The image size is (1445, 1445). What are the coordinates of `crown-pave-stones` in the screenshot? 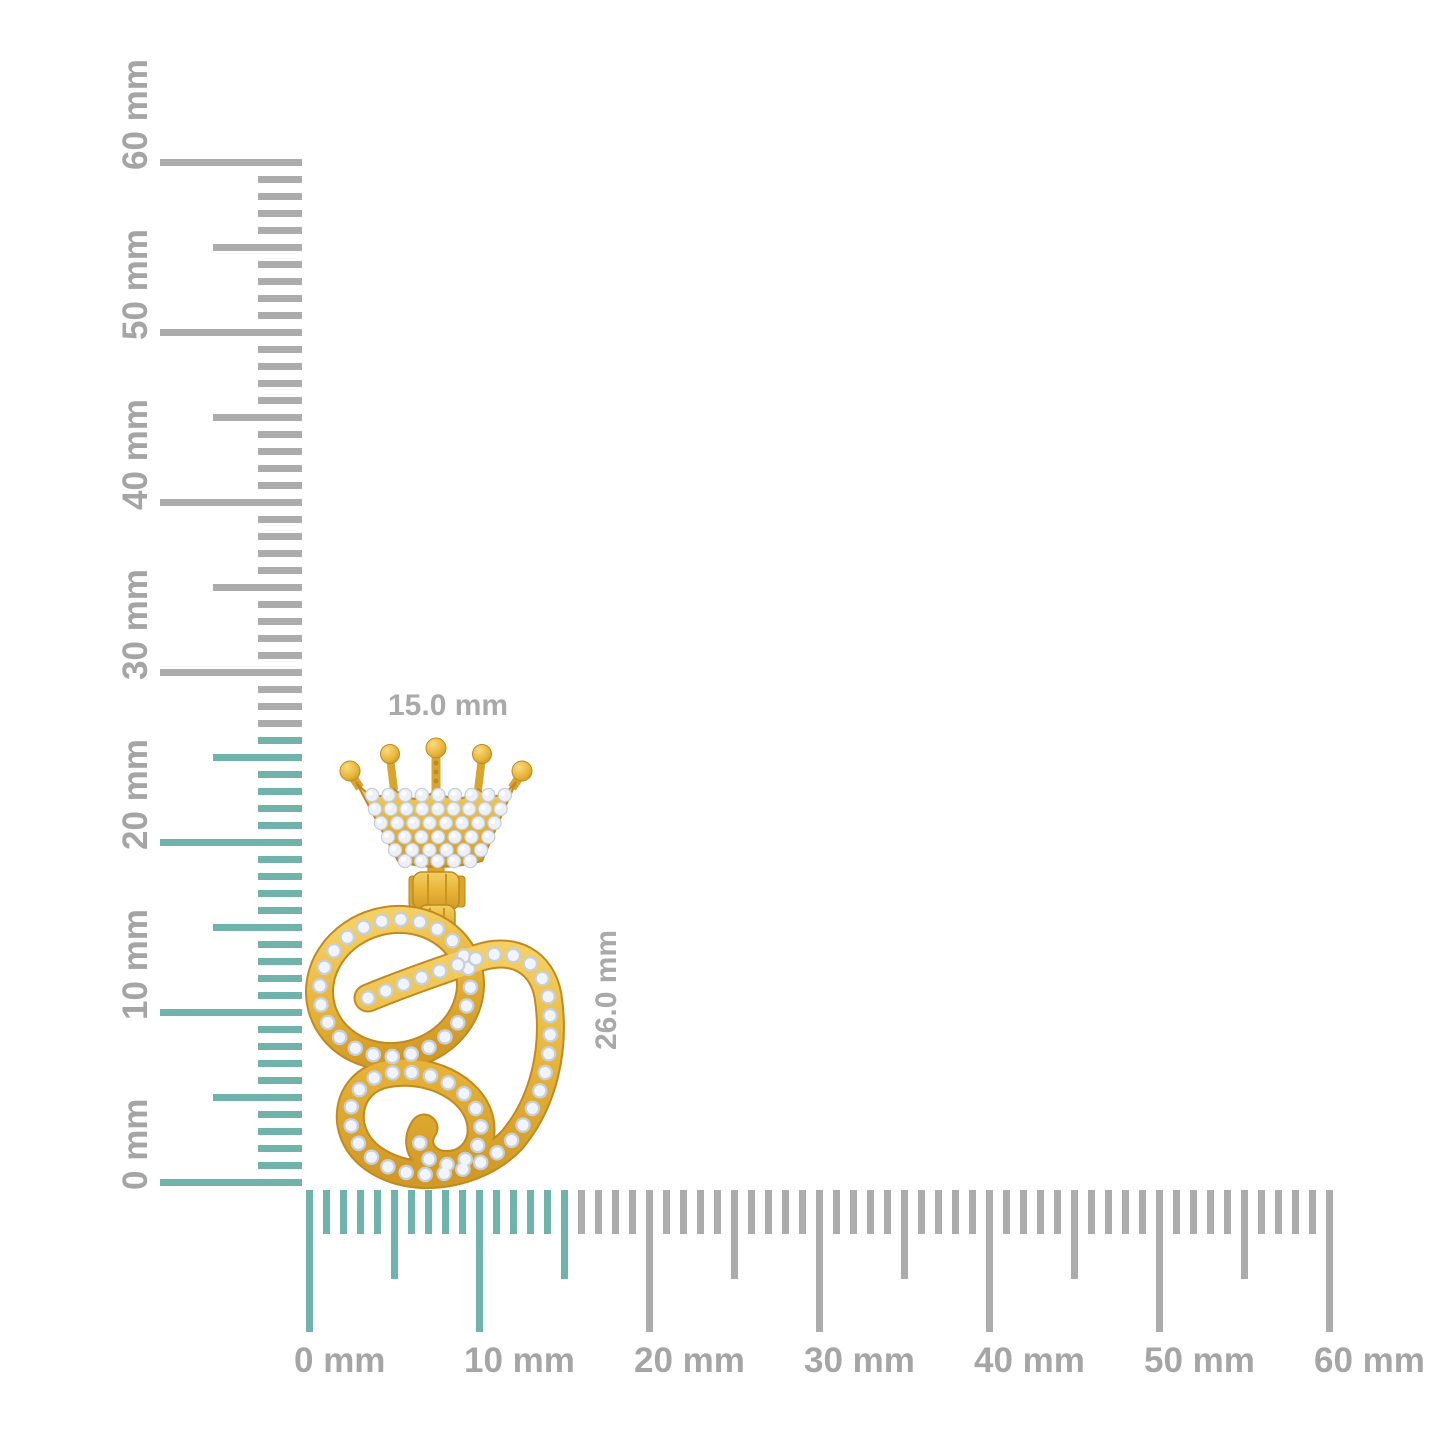 It's located at (438, 828).